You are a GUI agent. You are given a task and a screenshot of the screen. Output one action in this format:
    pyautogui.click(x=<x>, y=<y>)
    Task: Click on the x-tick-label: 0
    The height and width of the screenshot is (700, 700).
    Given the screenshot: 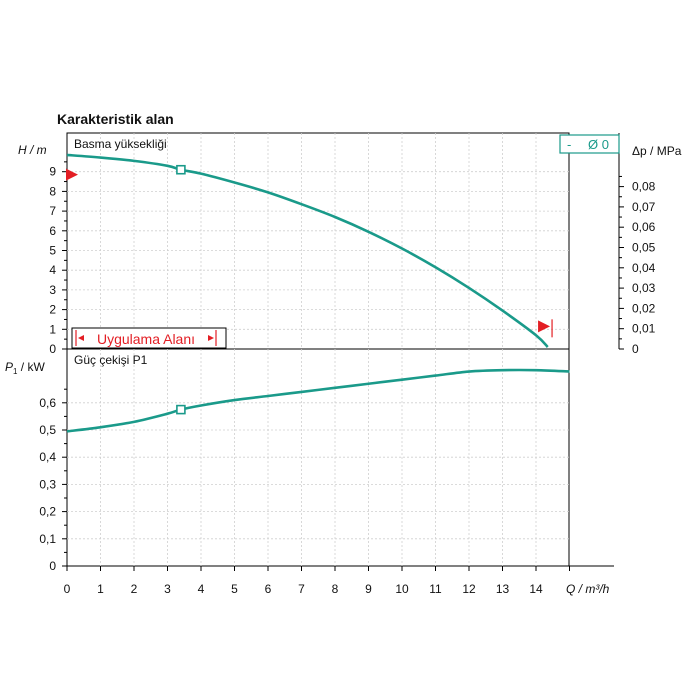 What is the action you would take?
    pyautogui.click(x=67, y=589)
    